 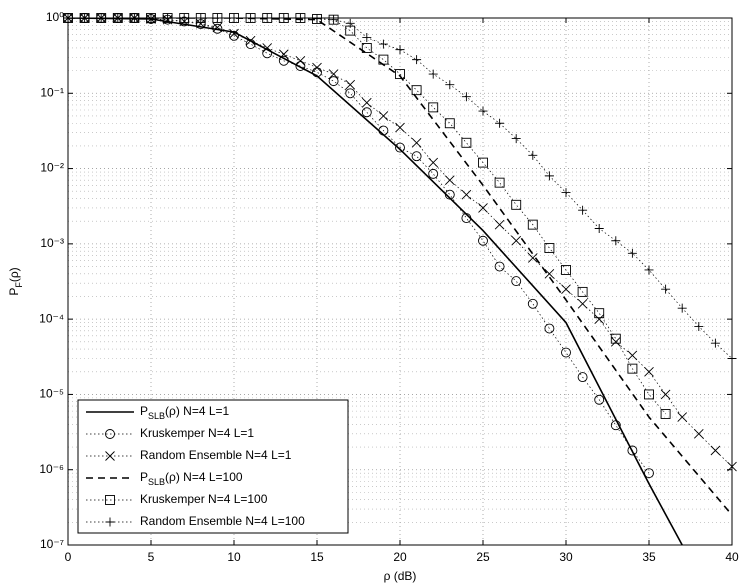 I want to click on legend-label: PSLB(ρ) N=4 L=100, so click(x=191, y=478).